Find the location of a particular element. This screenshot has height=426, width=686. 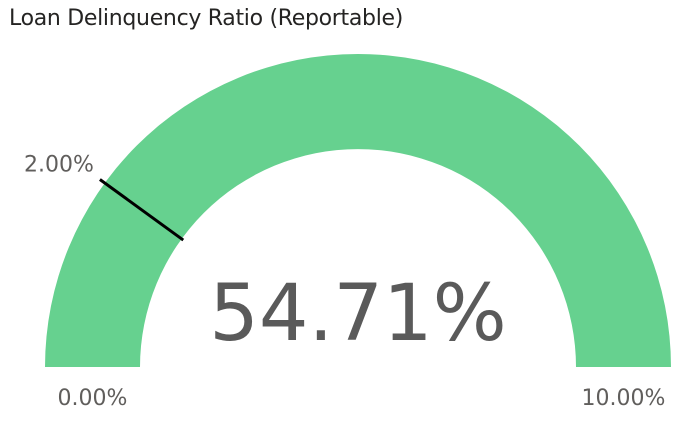

chart-title: Loan Delinquency Ratio (Reportable) is located at coordinates (206, 18).